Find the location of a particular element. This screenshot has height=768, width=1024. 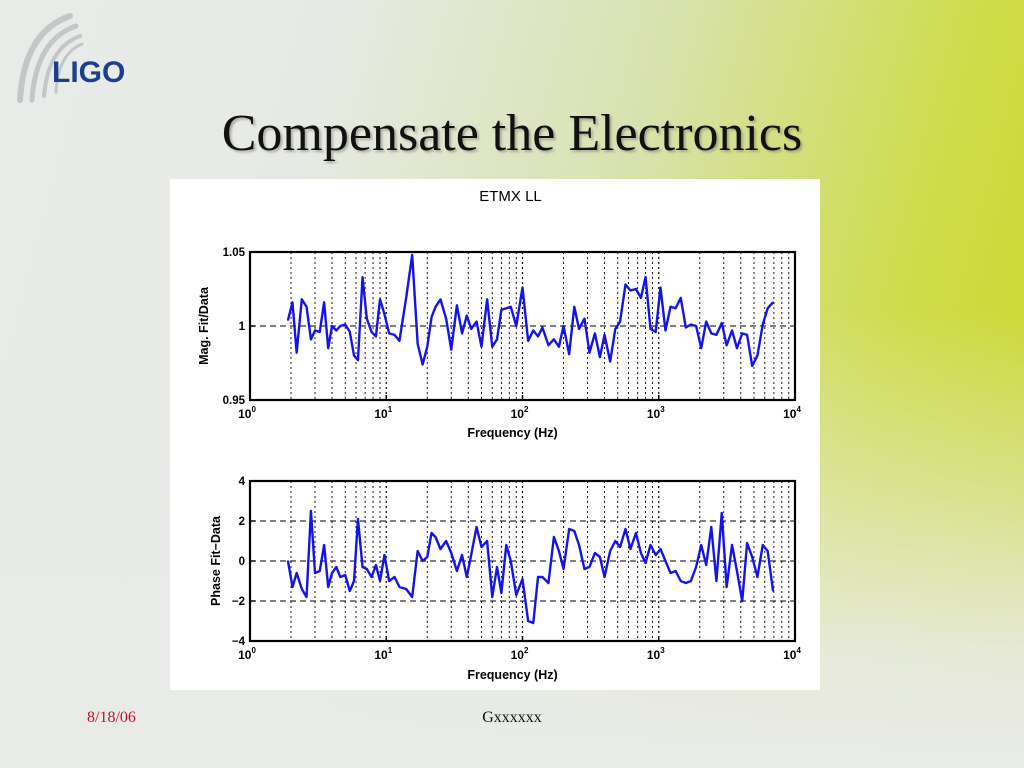

x-tick-exponent: 3 is located at coordinates (662, 409).